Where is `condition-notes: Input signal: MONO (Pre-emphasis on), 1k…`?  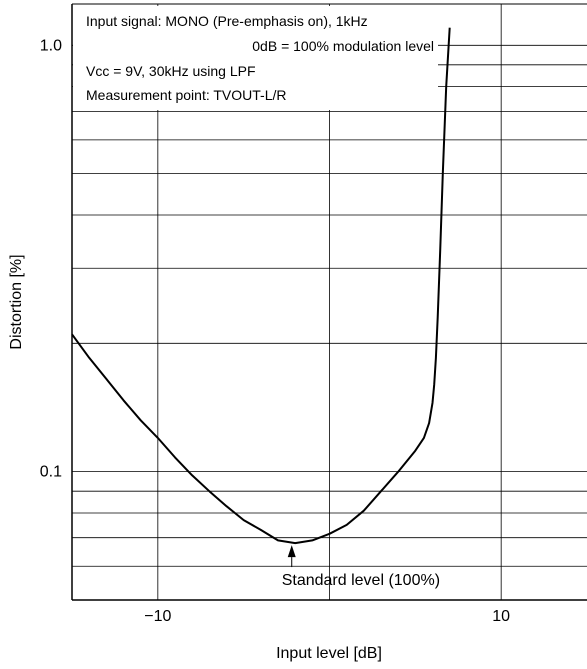 condition-notes: Input signal: MONO (Pre-emphasis on), 1k… is located at coordinates (260, 58).